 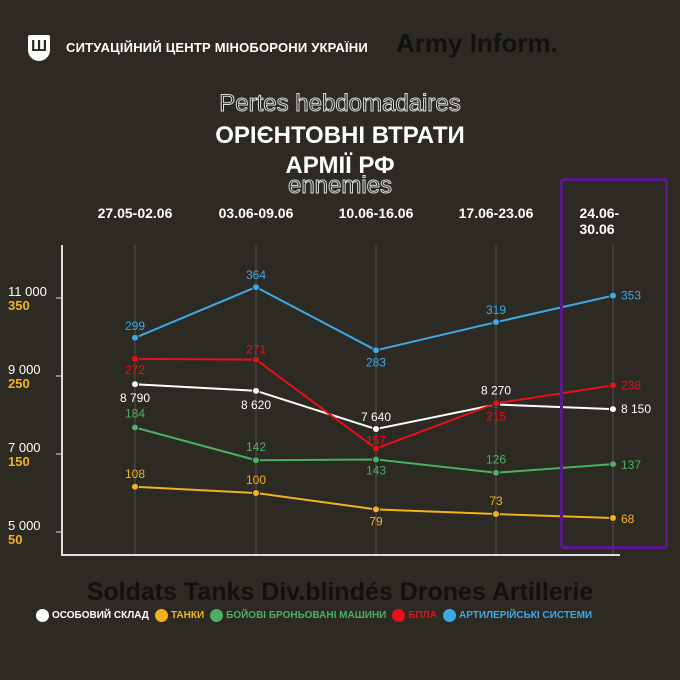 I want to click on data-label: 157, so click(x=376, y=441).